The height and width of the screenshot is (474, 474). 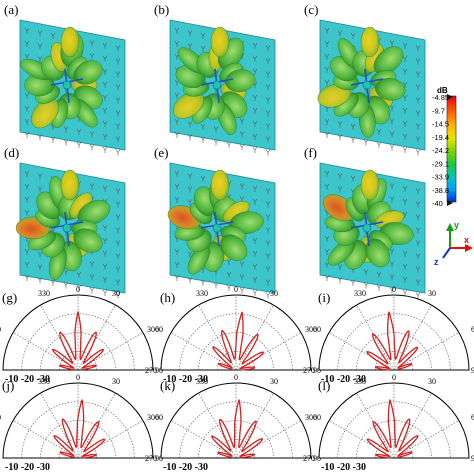 I want to click on colorbar-gradient, so click(x=451, y=149).